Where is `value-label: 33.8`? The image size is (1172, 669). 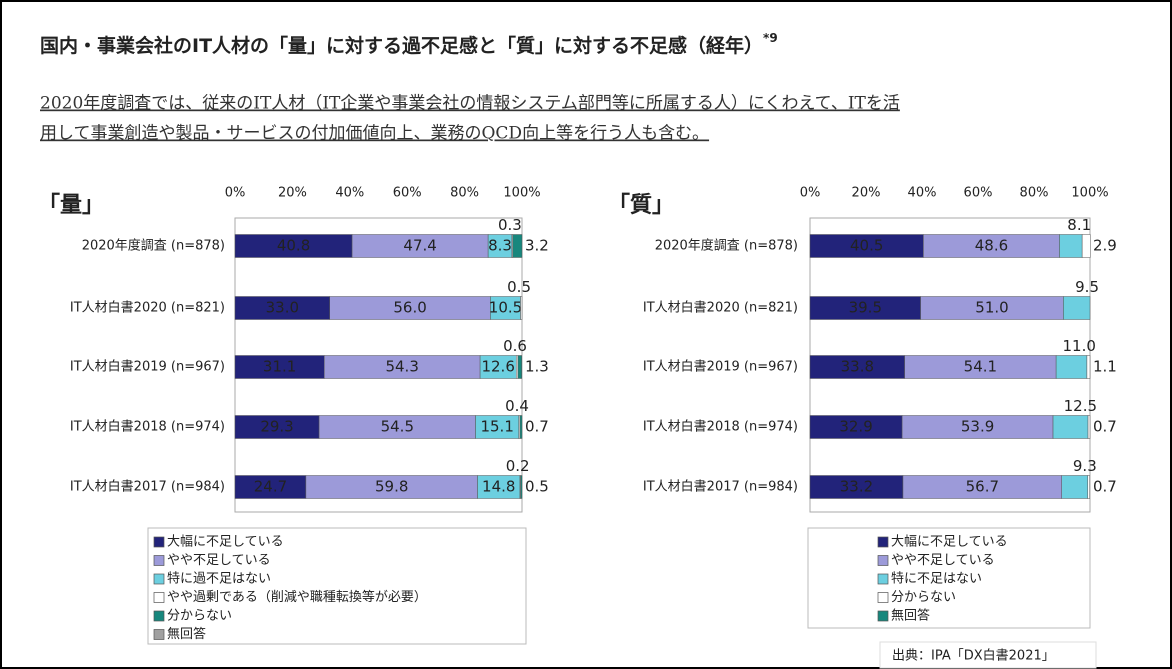 value-label: 33.8 is located at coordinates (857, 367).